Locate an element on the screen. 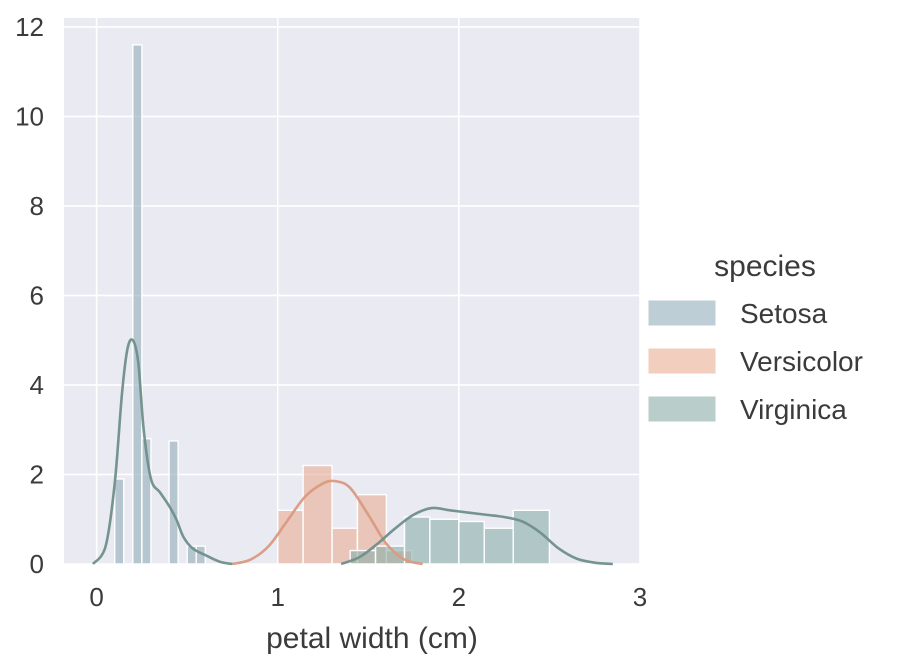 This screenshot has height=664, width=898. y-tick-label: 0 is located at coordinates (37, 564).